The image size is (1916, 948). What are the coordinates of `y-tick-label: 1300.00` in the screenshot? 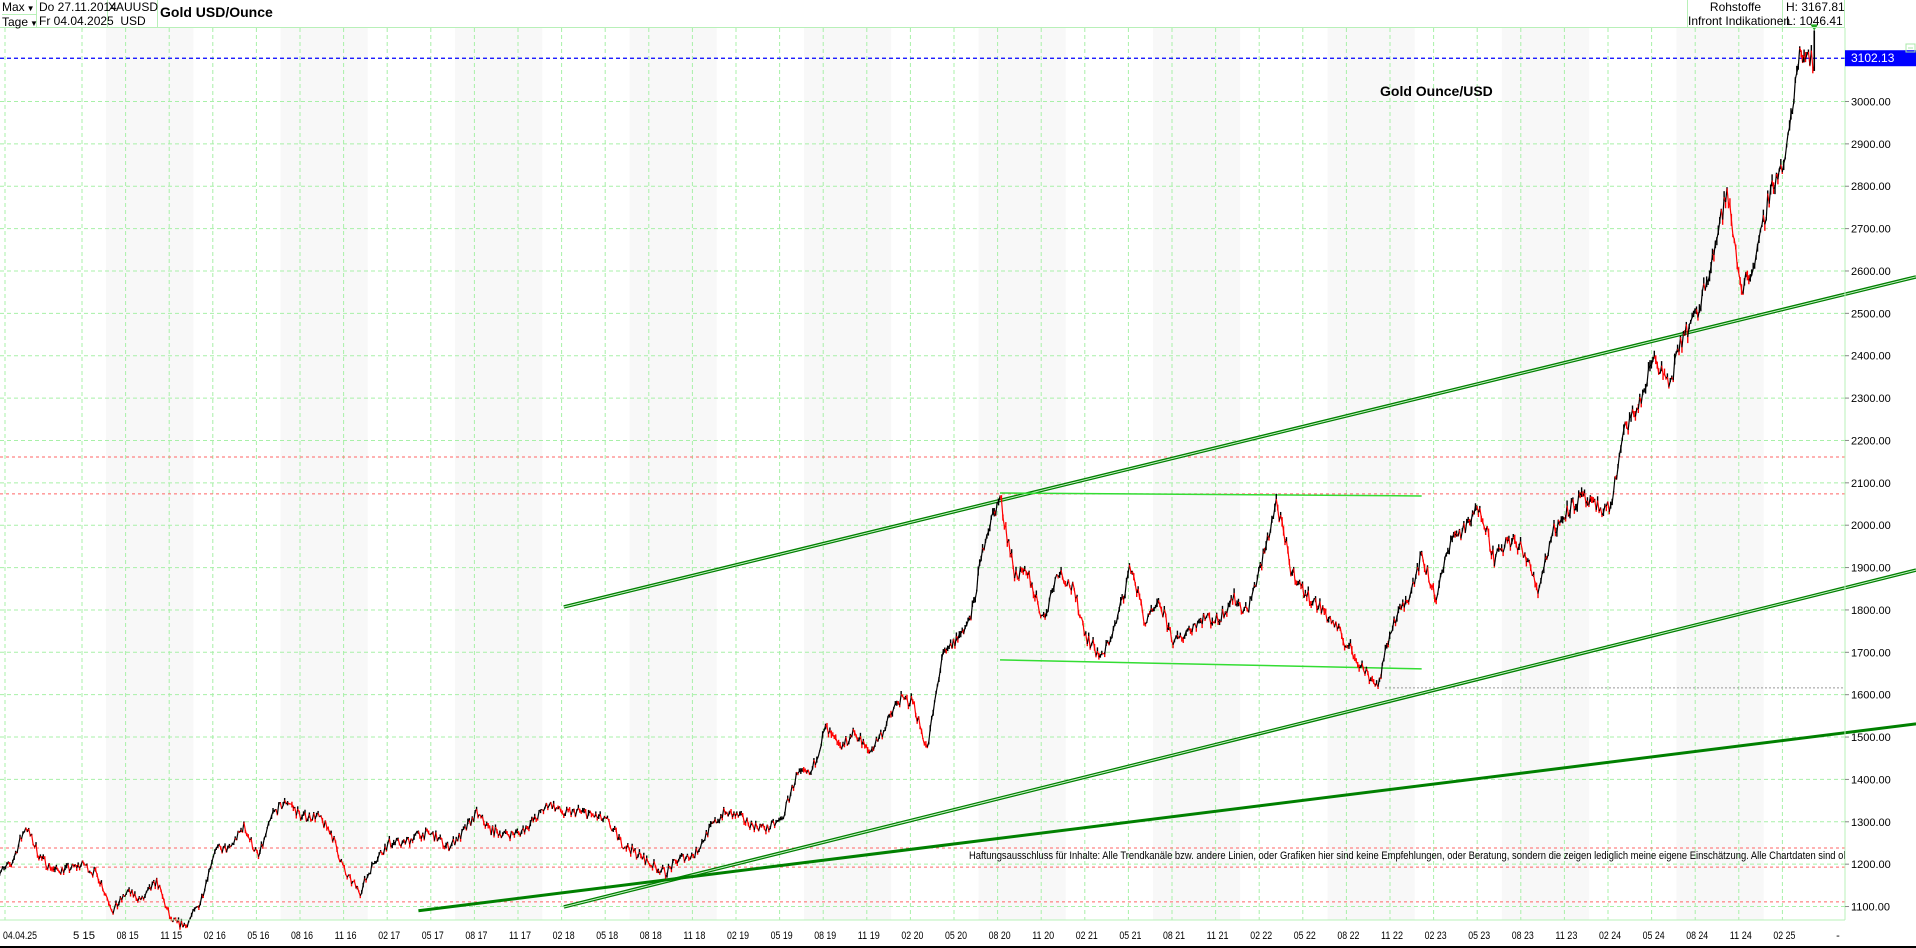 It's located at (1871, 823).